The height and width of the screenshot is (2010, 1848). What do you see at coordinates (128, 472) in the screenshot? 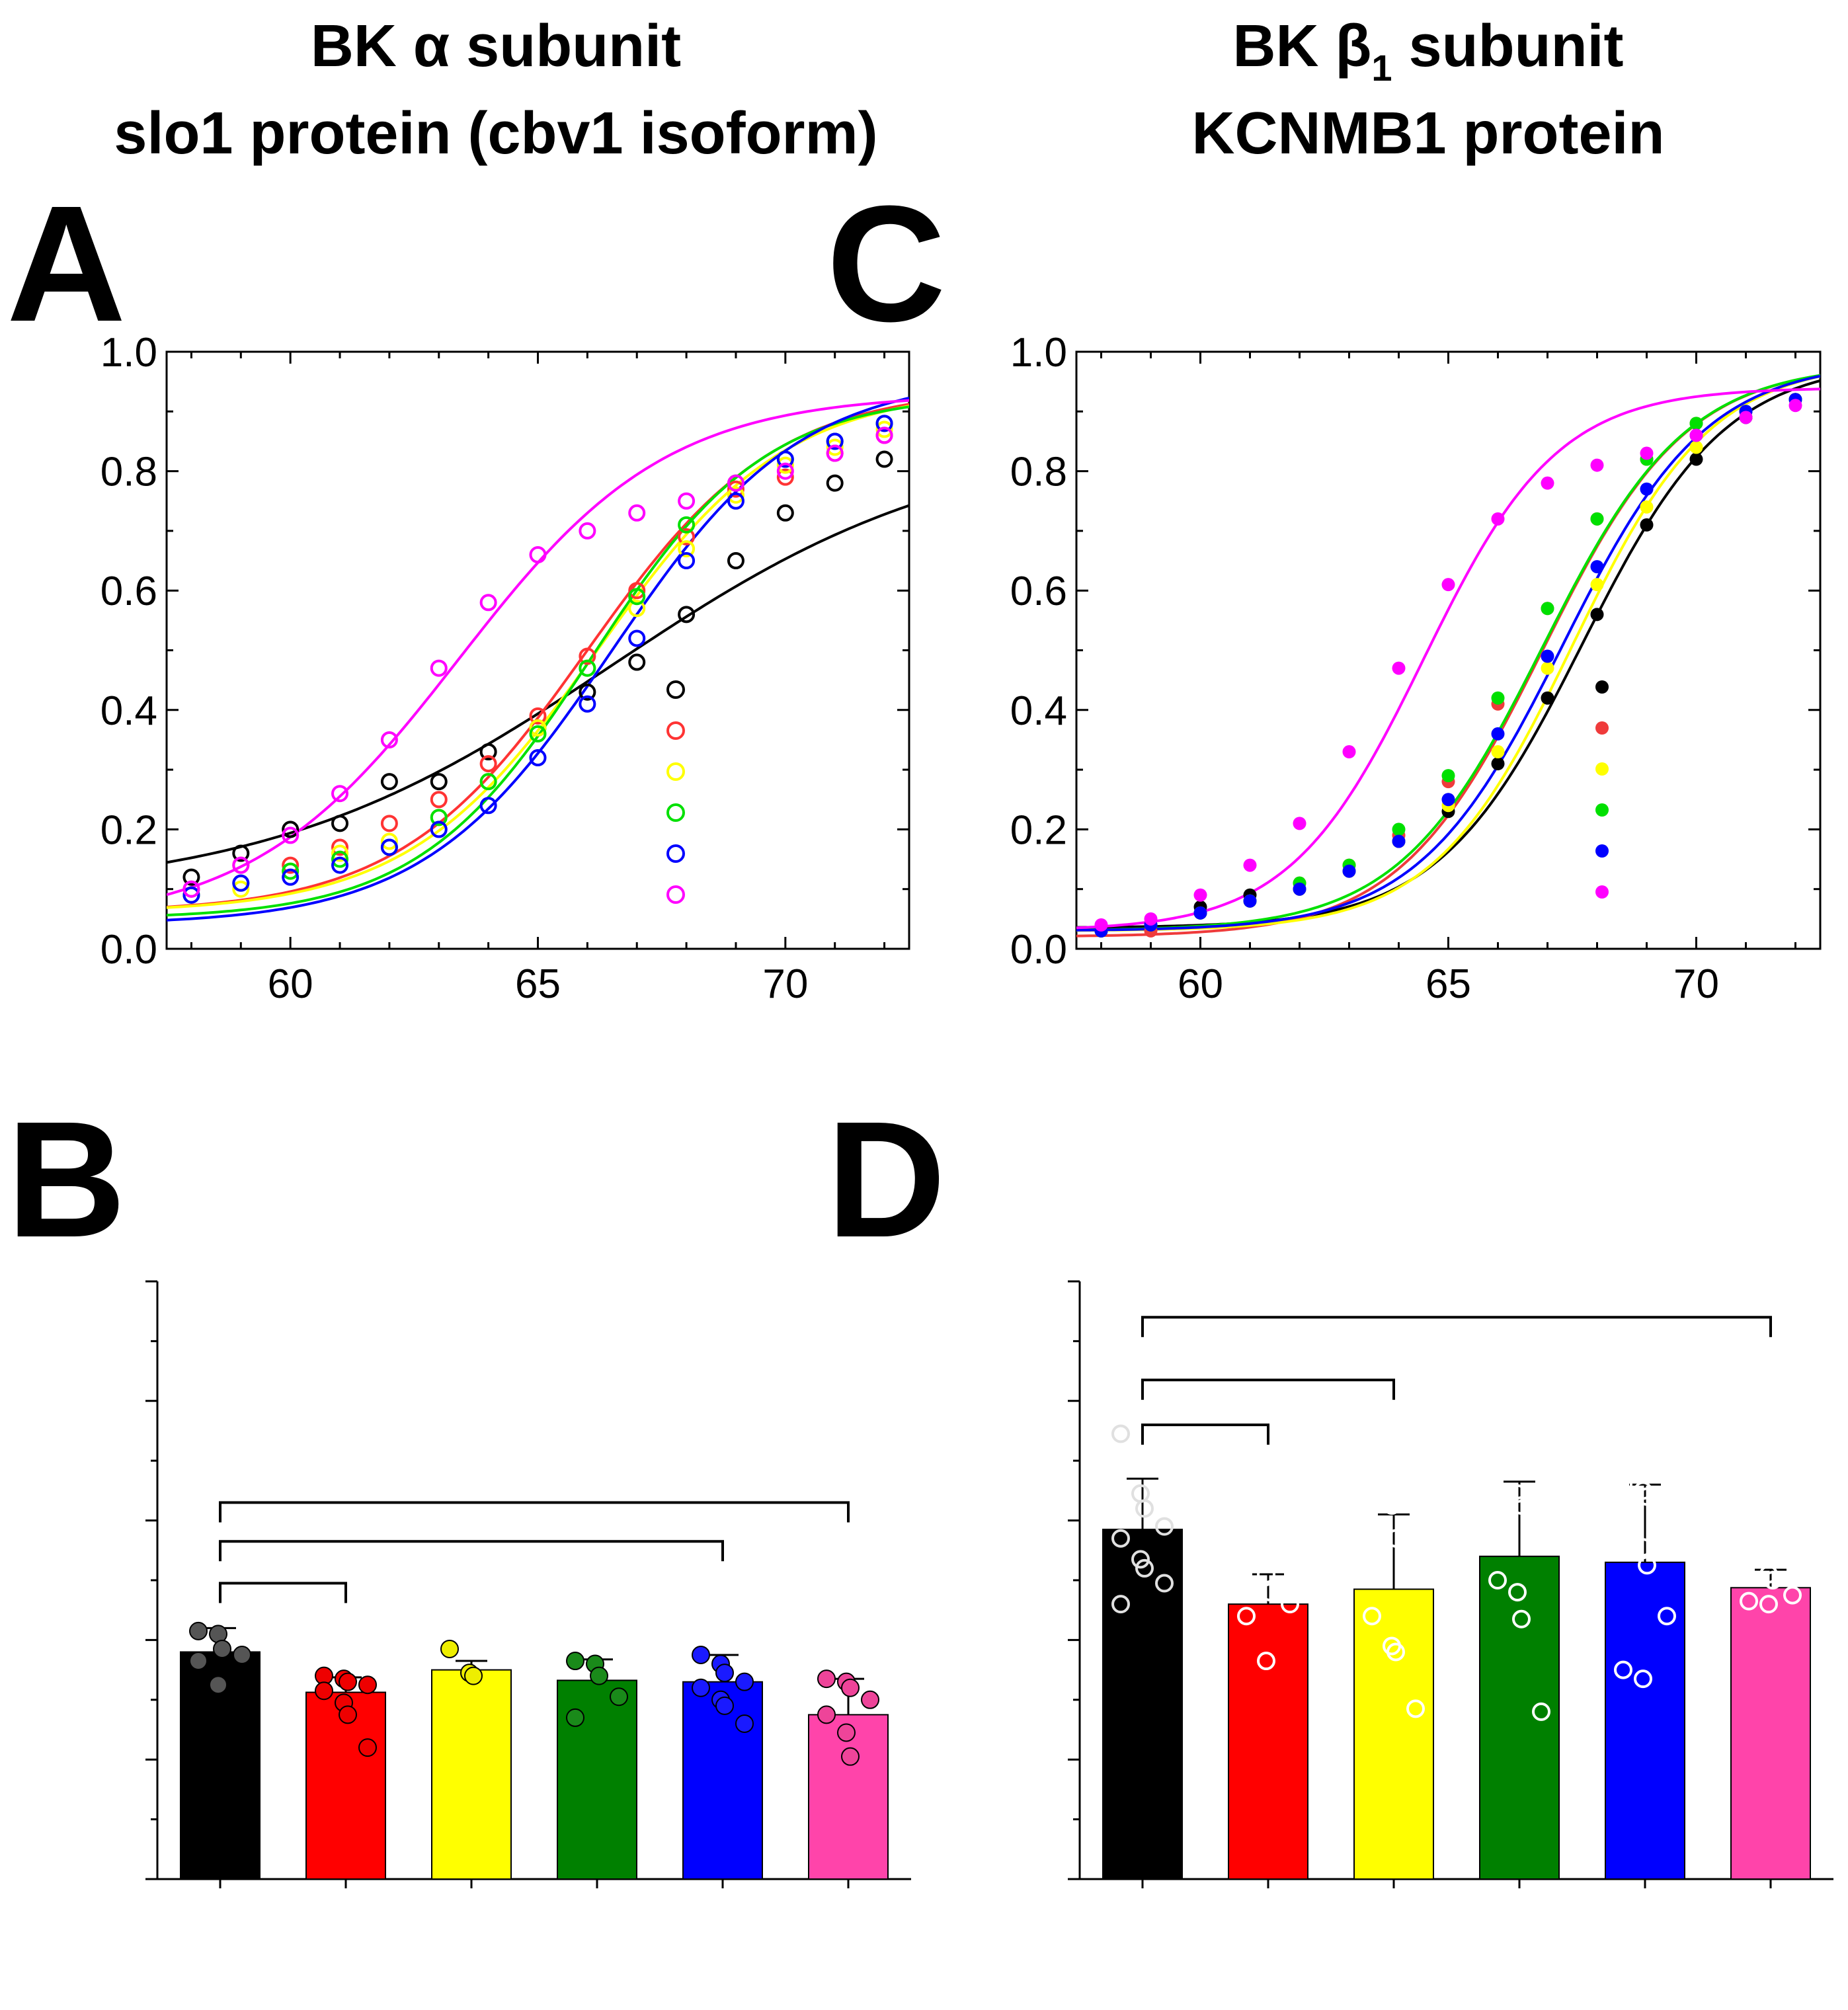
I see `y-tick-label: 0.8` at bounding box center [128, 472].